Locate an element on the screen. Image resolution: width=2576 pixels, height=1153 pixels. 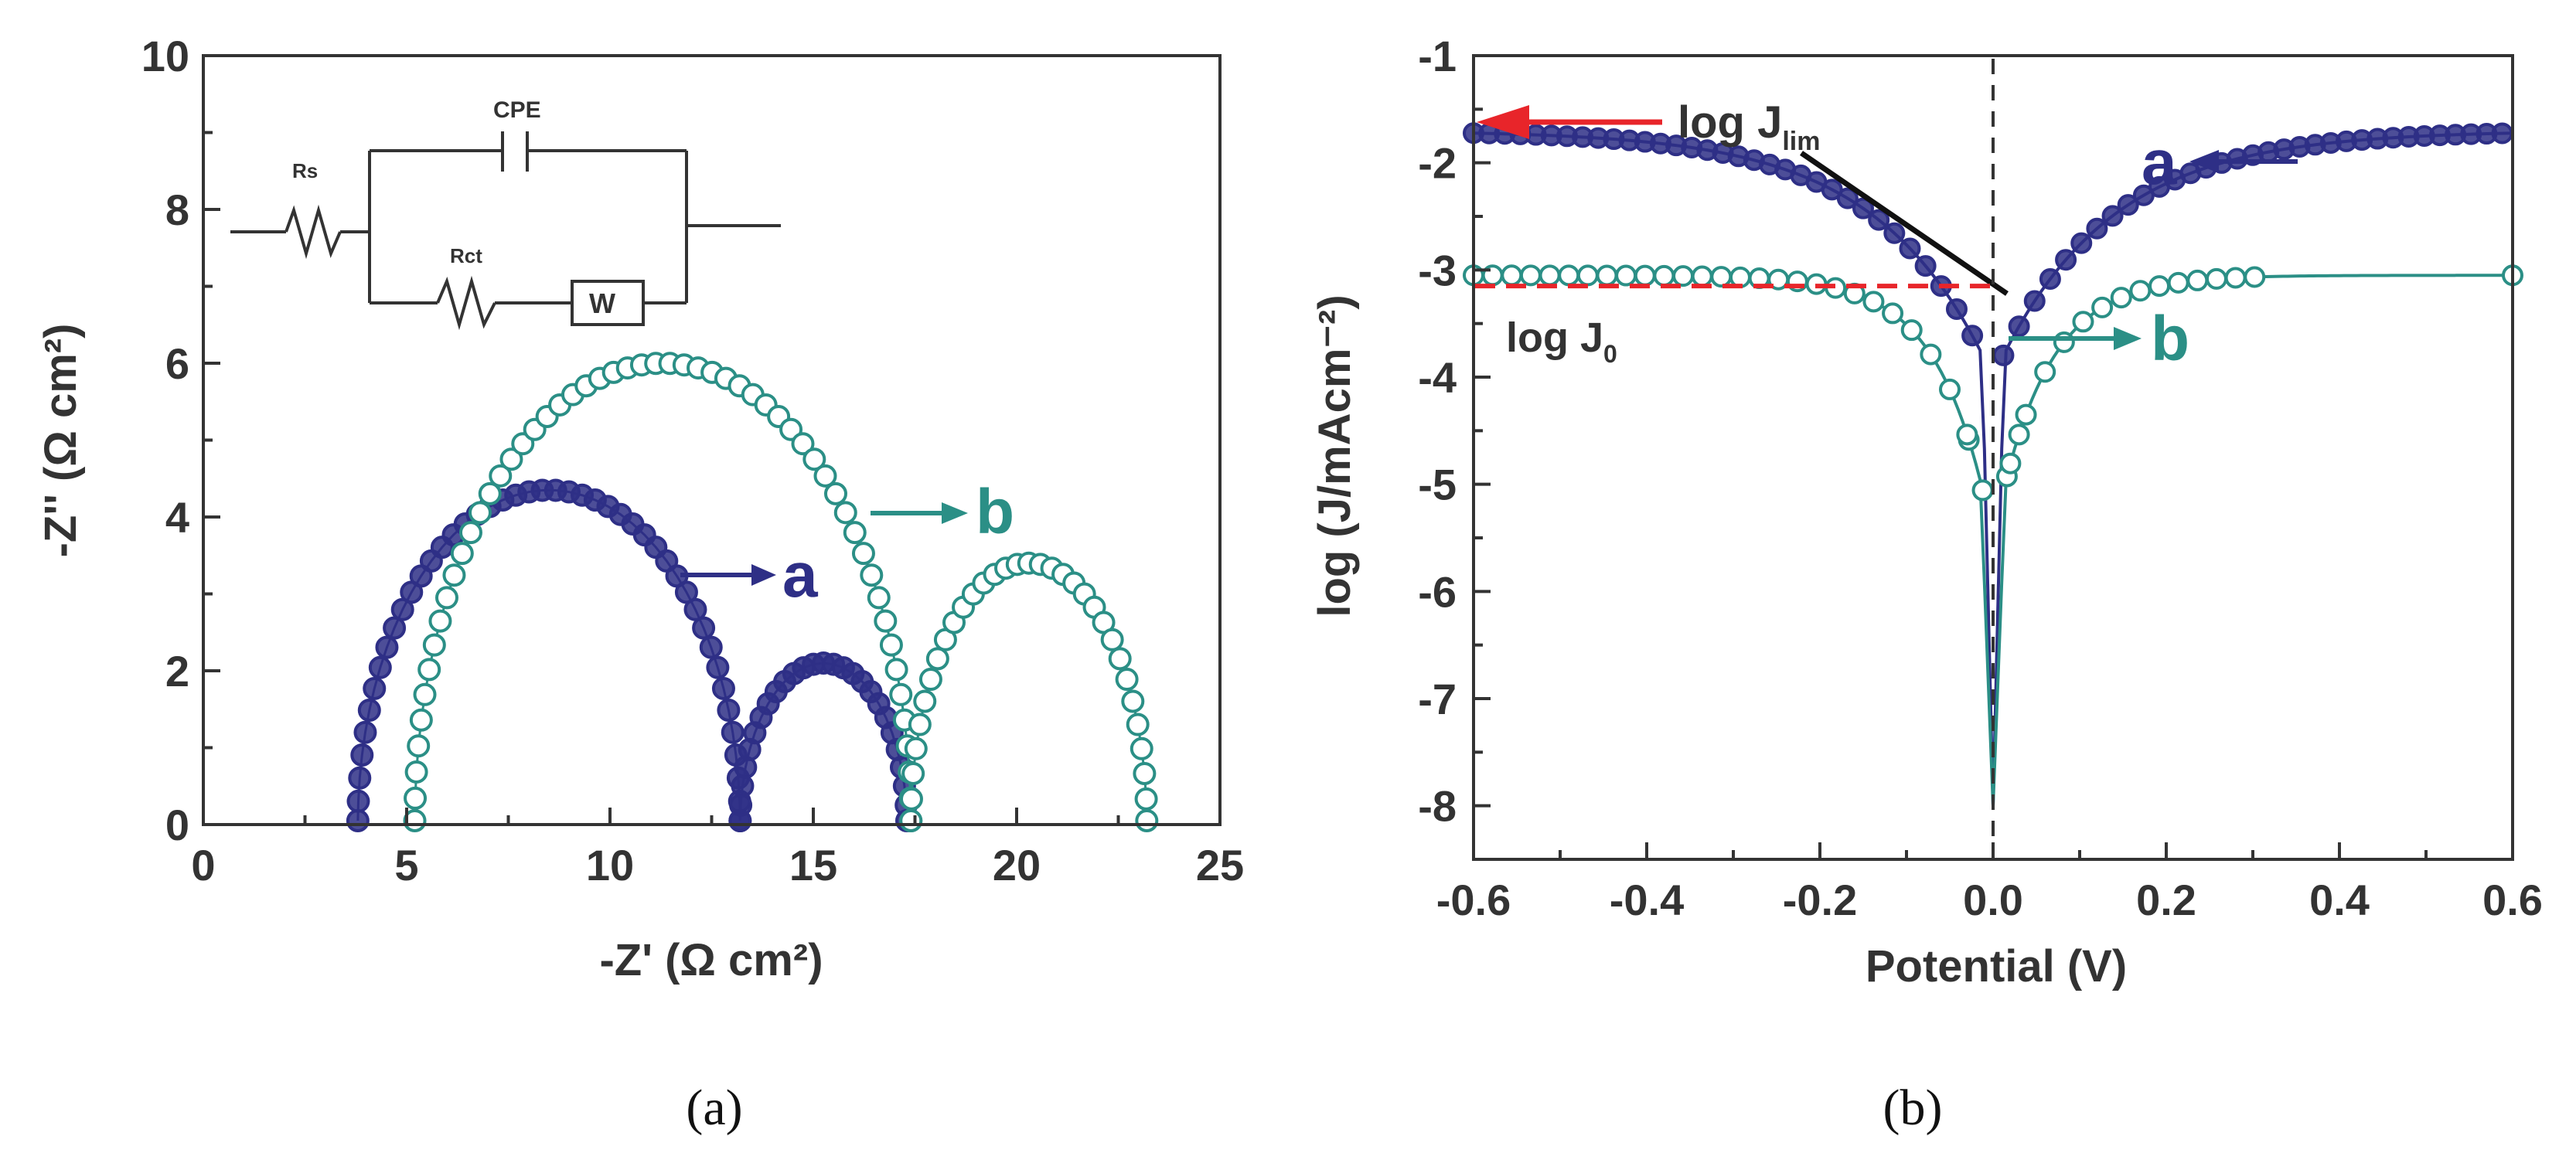
panel-b-x-axis-label: Potential (V) is located at coordinates (1996, 966).